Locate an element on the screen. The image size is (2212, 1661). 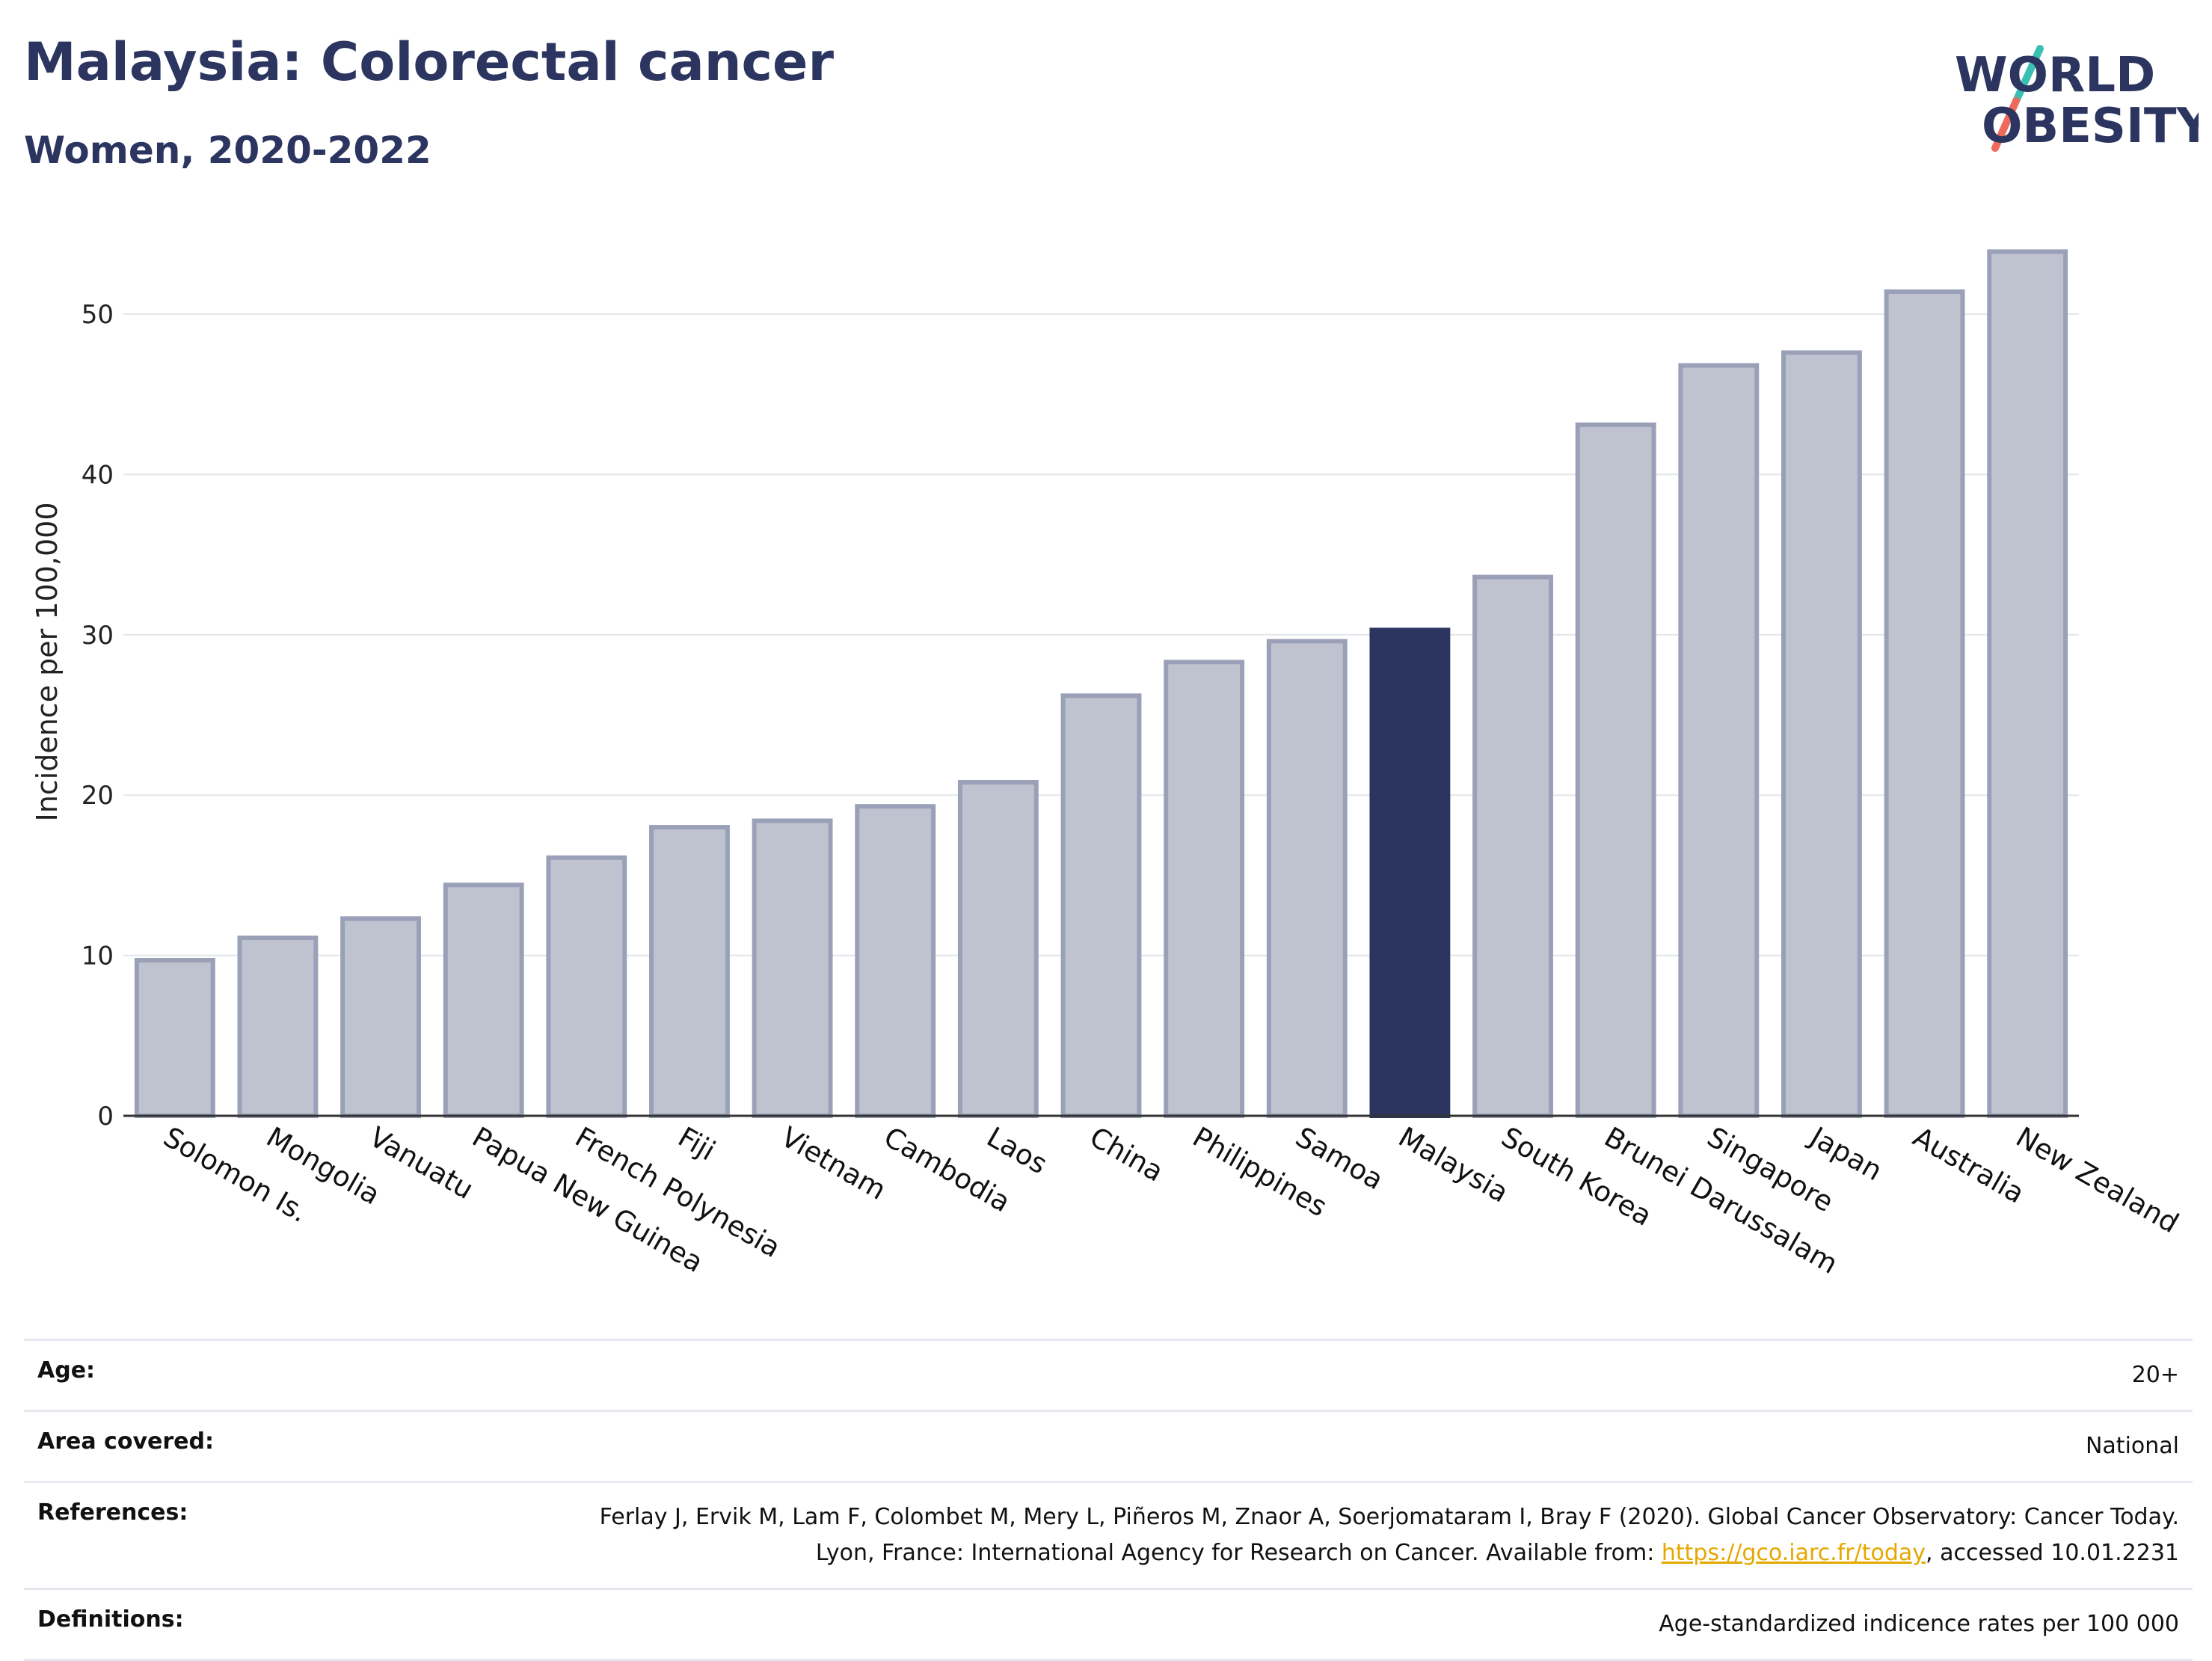
area-label: Area covered: is located at coordinates (125, 1441).